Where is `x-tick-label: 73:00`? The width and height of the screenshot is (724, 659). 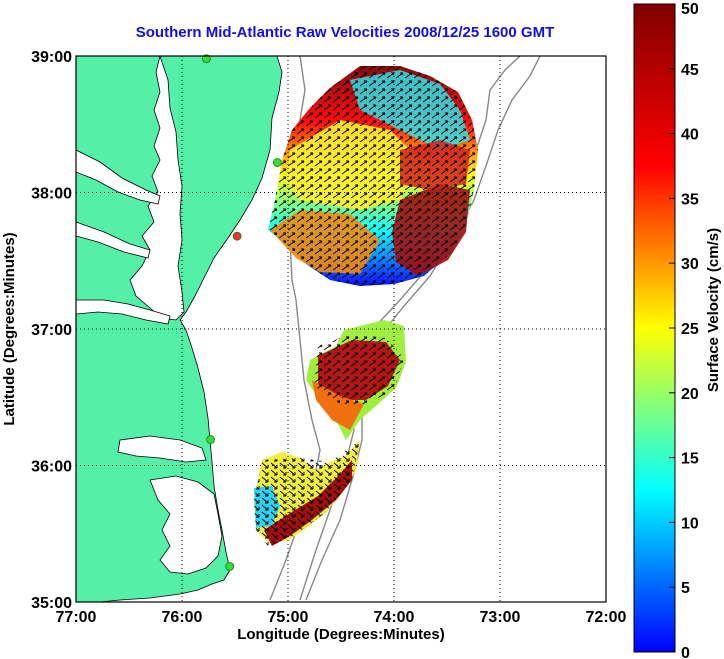 x-tick-label: 73:00 is located at coordinates (500, 617).